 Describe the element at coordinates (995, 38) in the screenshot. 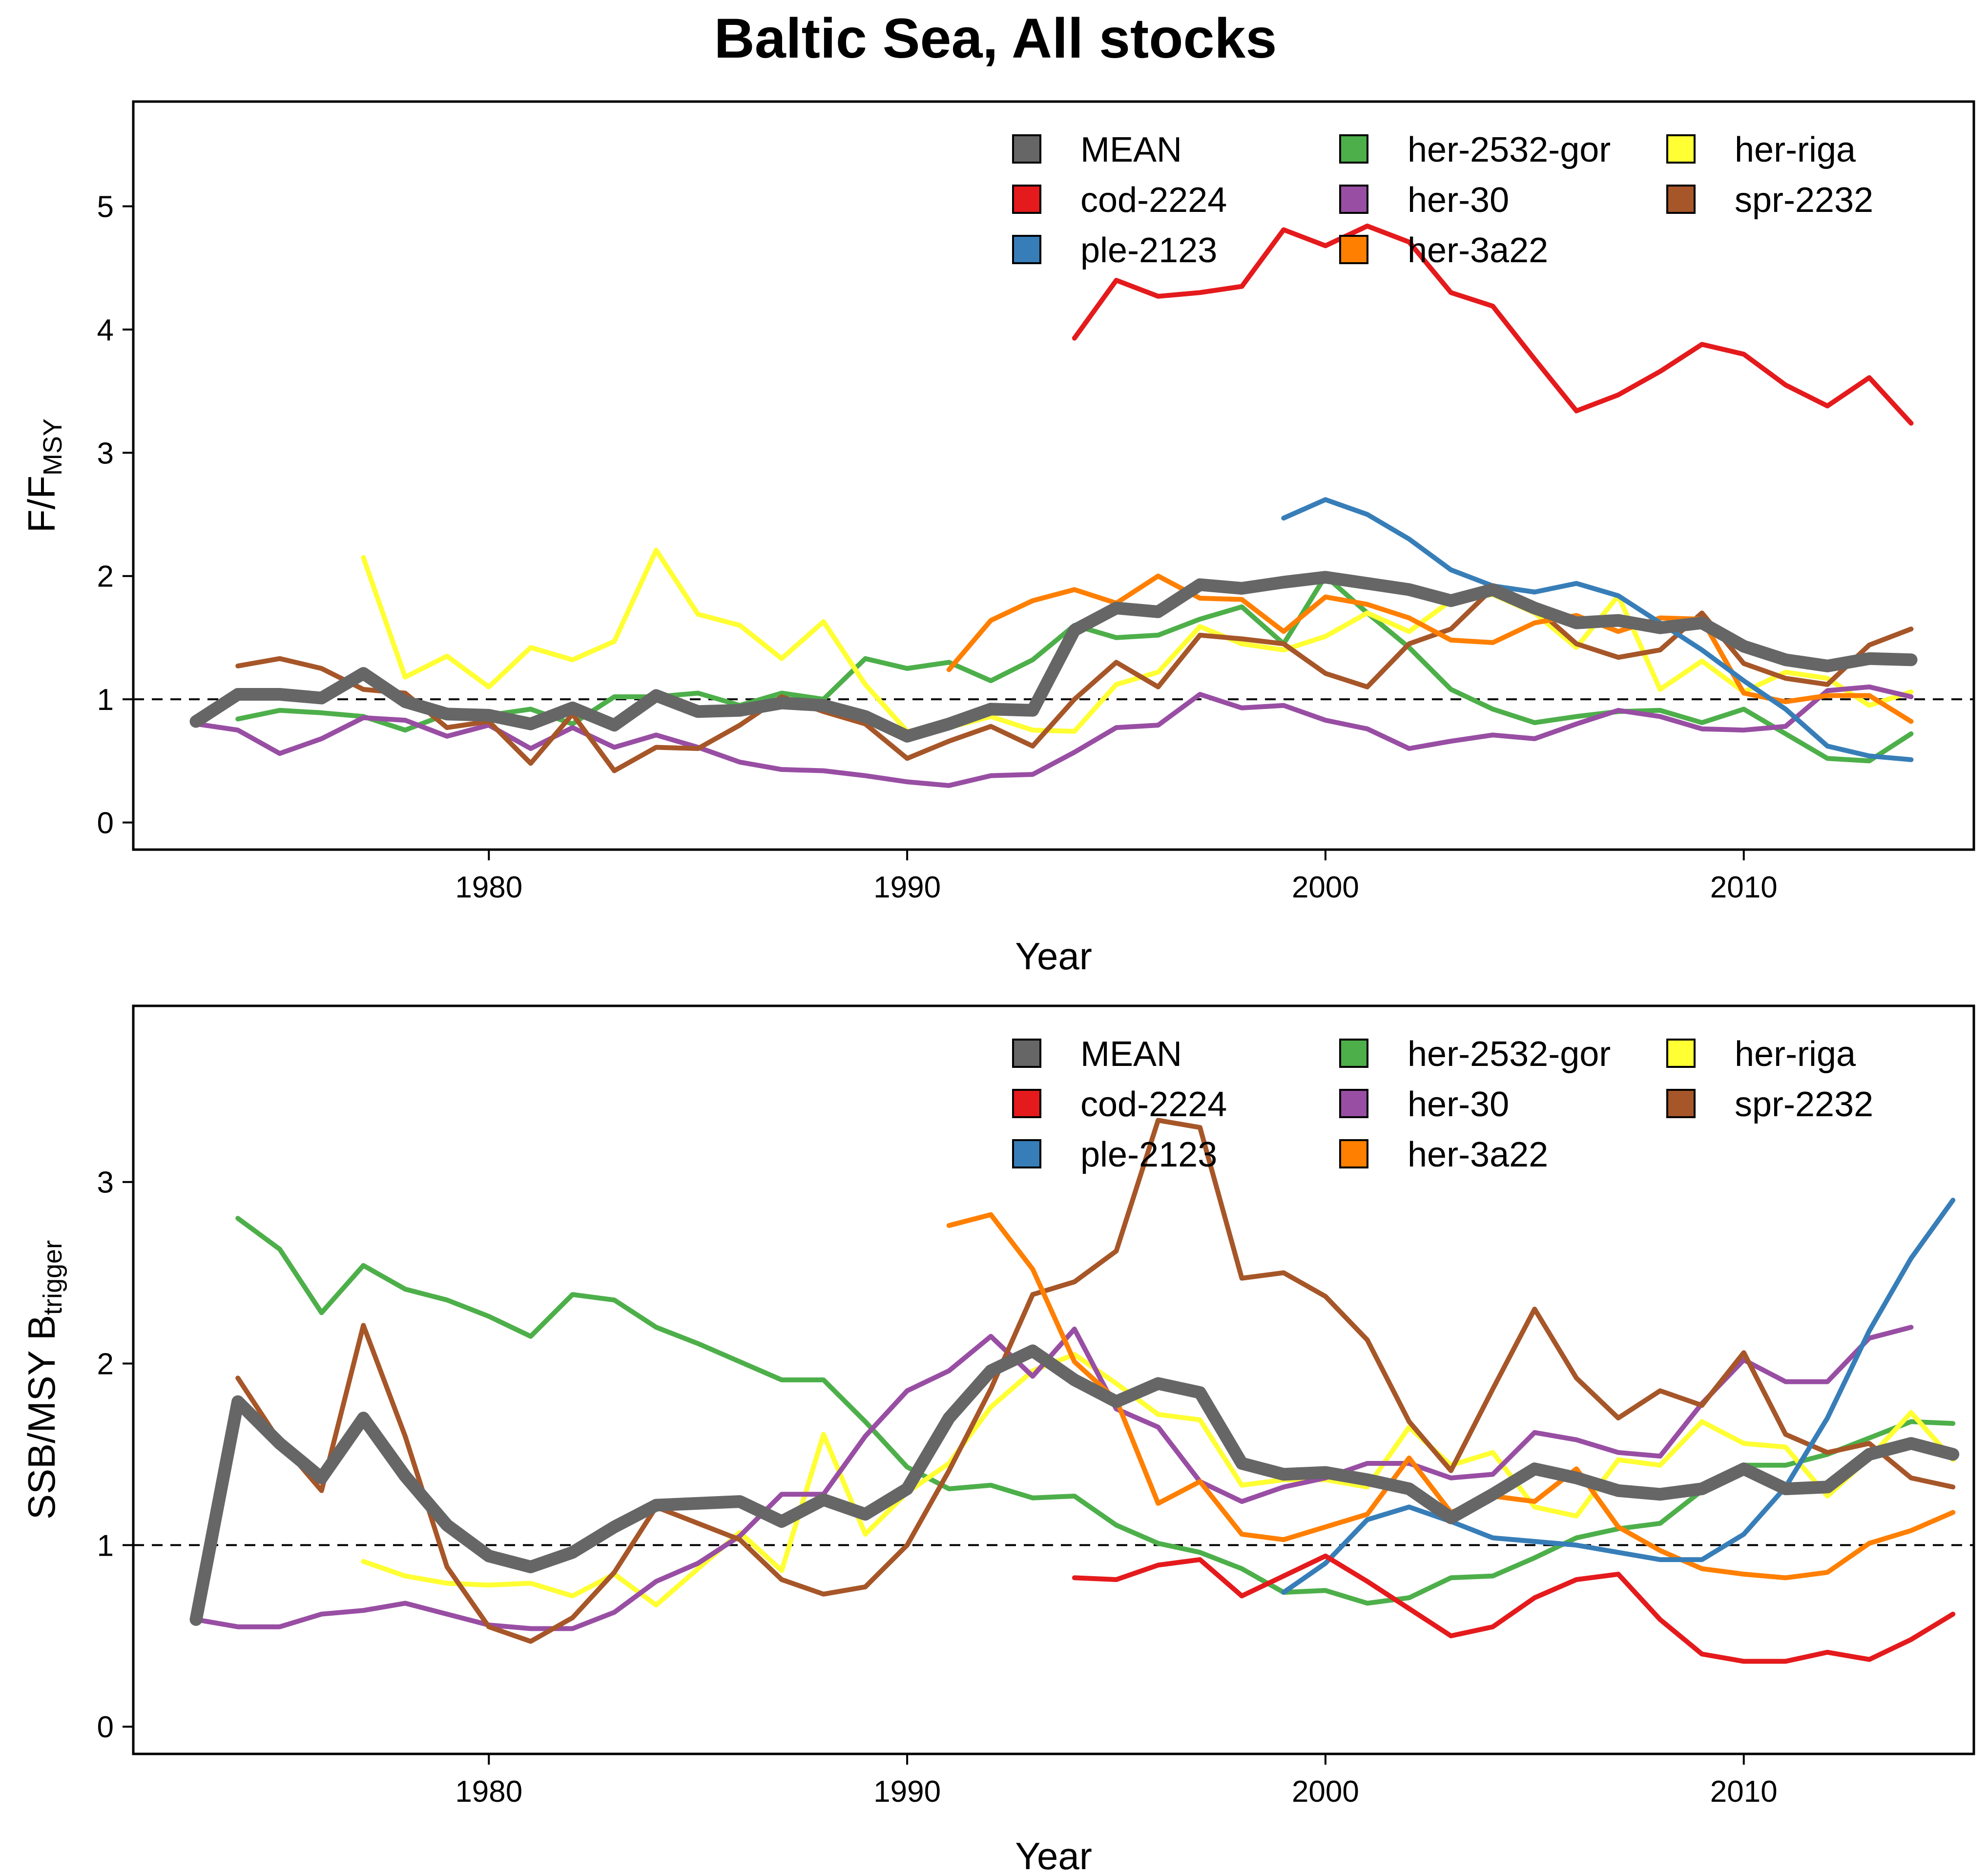

I see `figure-title: Baltic Sea, All stocks` at that location.